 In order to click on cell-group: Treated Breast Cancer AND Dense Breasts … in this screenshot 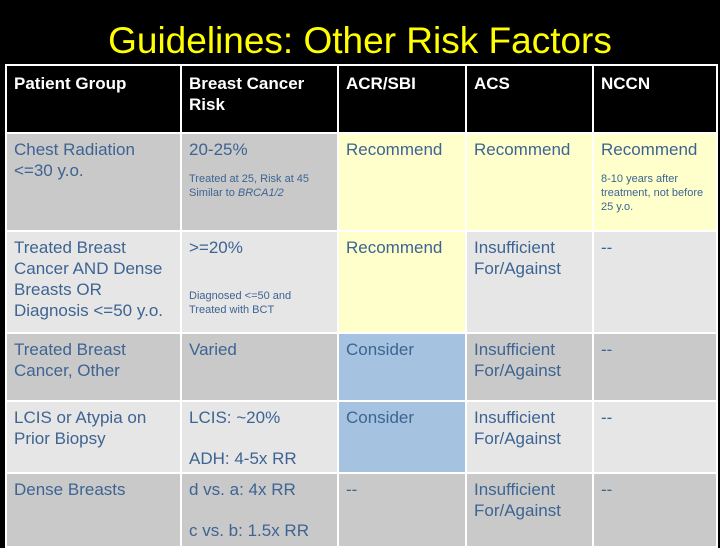, I will do `click(93, 282)`.